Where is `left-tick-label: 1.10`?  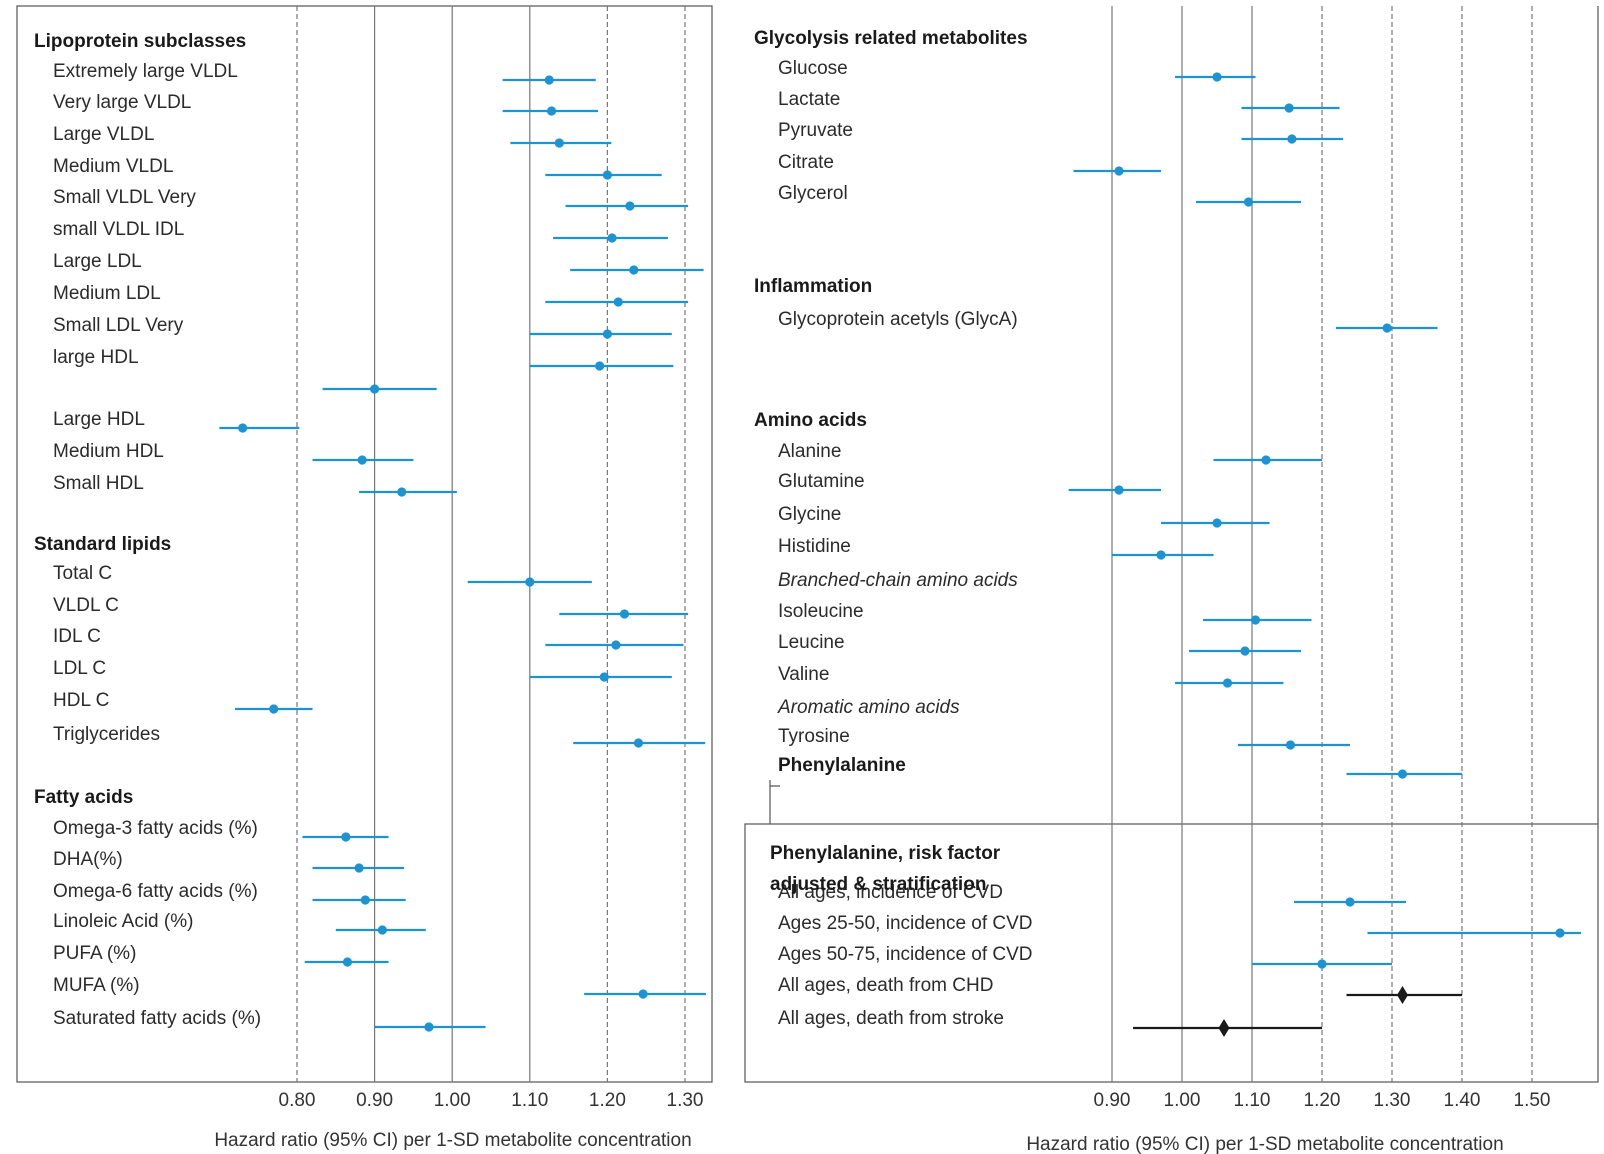
left-tick-label: 1.10 is located at coordinates (529, 1100).